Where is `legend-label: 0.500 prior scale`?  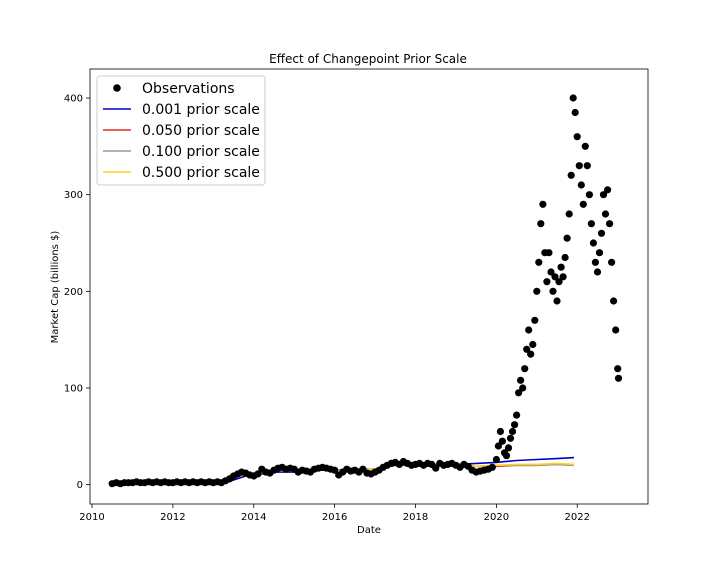
legend-label: 0.500 prior scale is located at coordinates (201, 173).